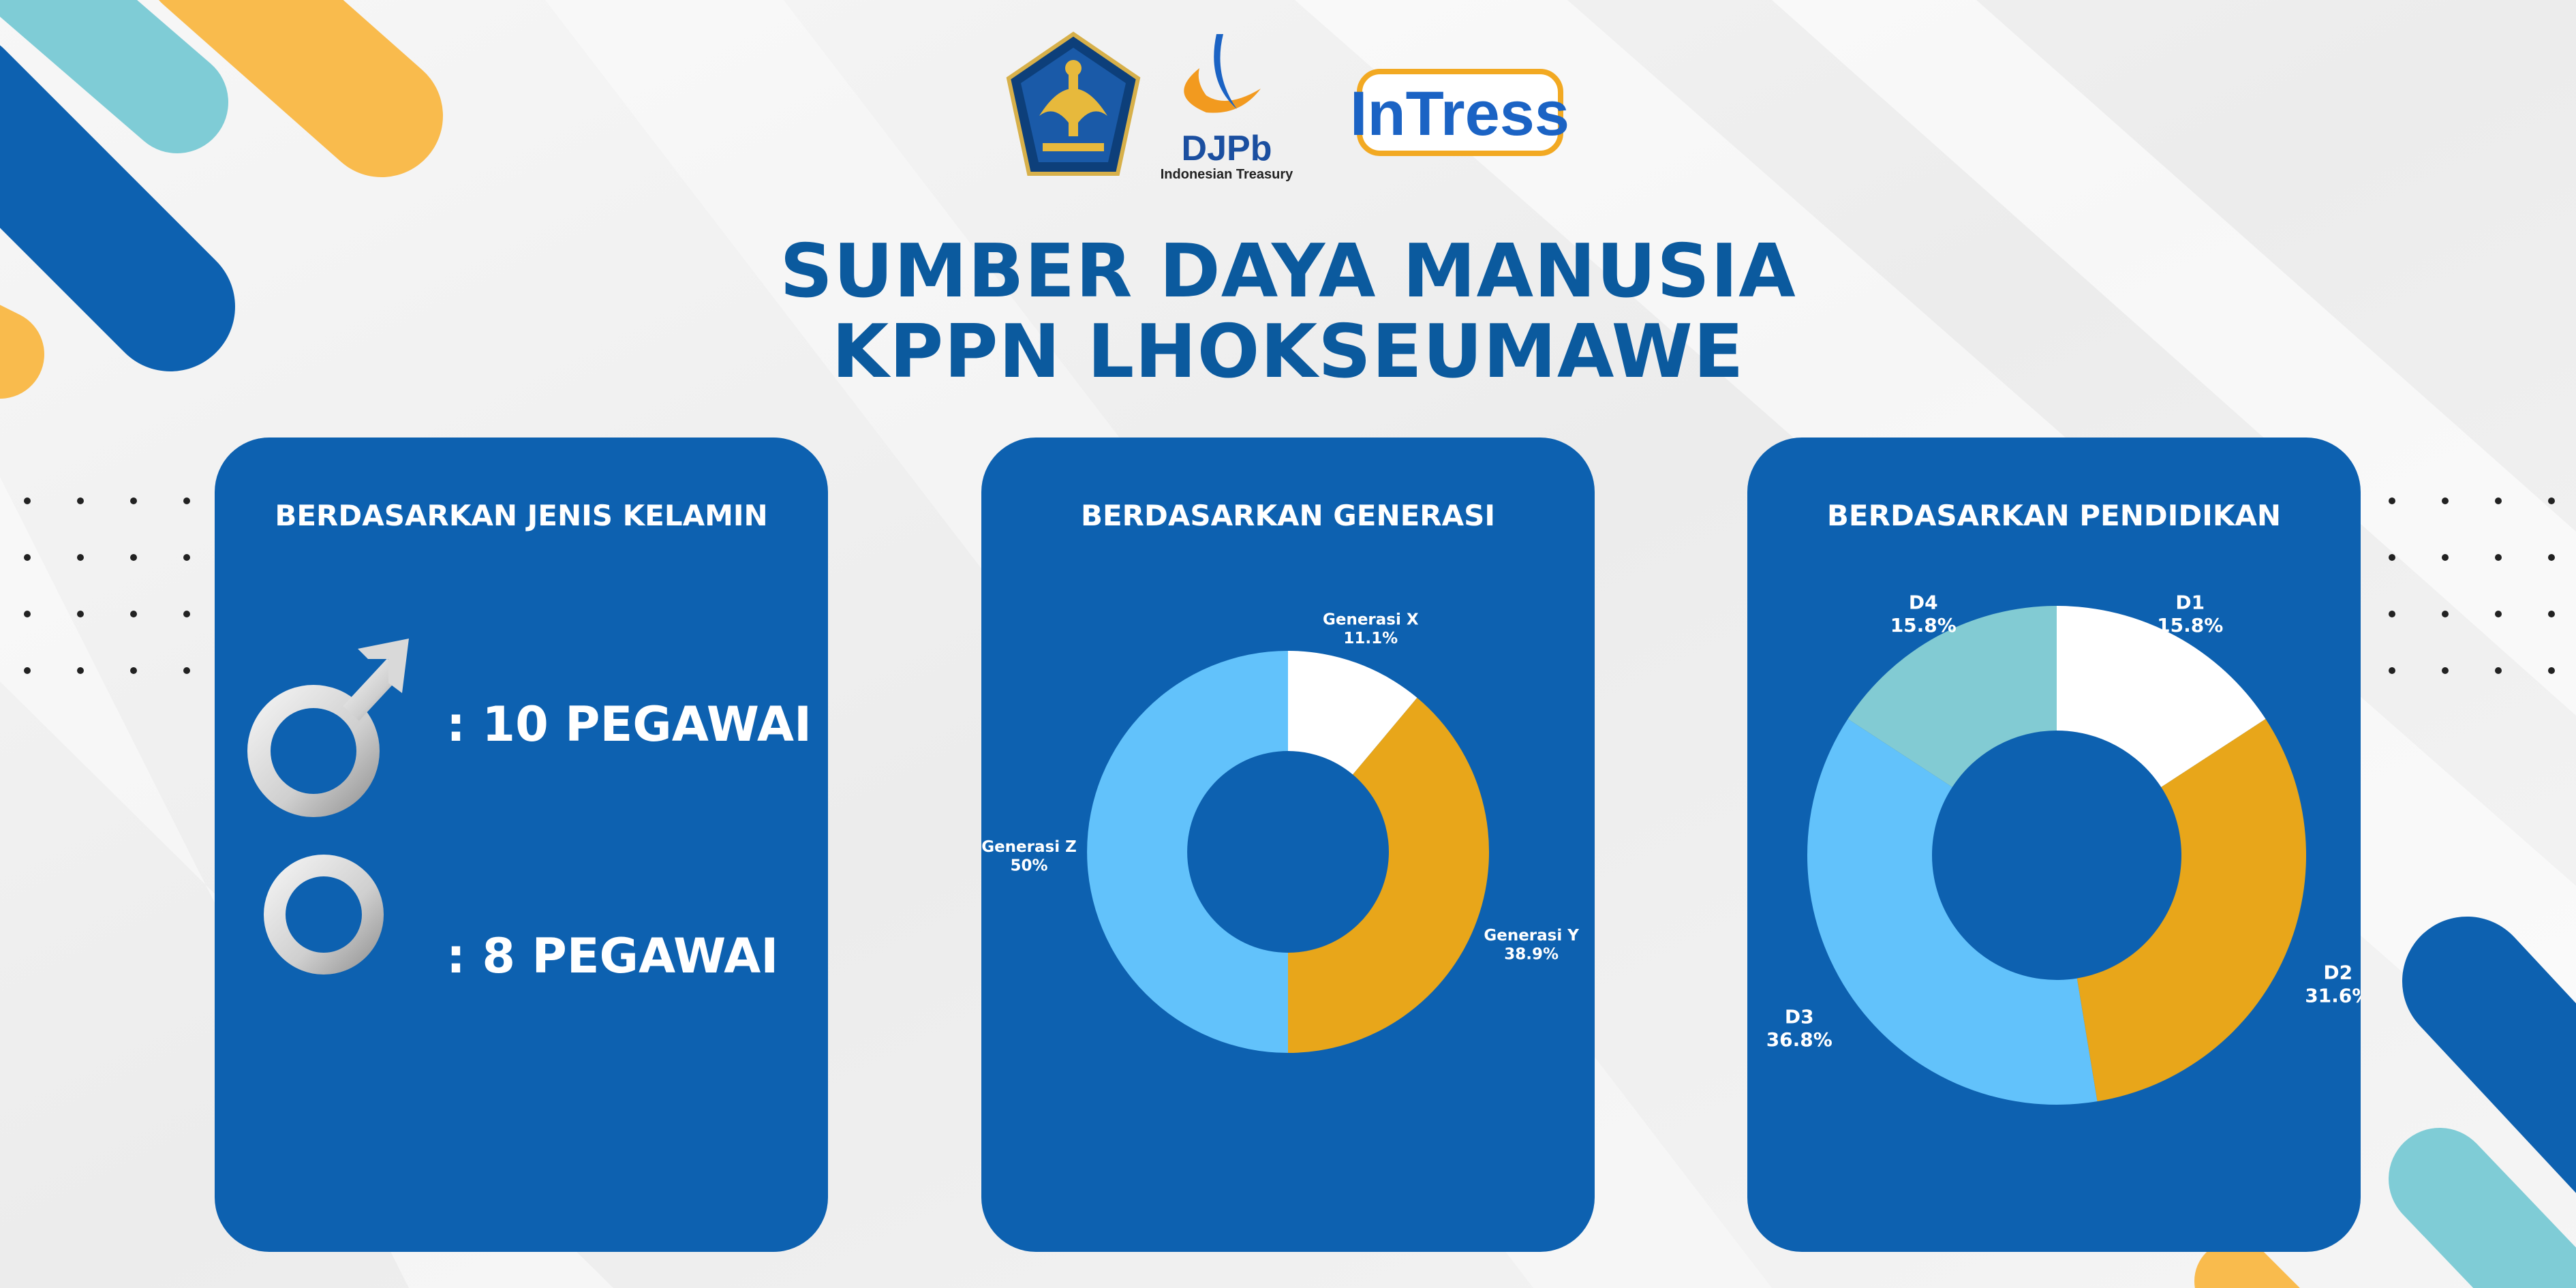 This screenshot has height=1288, width=2576. What do you see at coordinates (324, 955) in the screenshot?
I see `female-symbol-icon` at bounding box center [324, 955].